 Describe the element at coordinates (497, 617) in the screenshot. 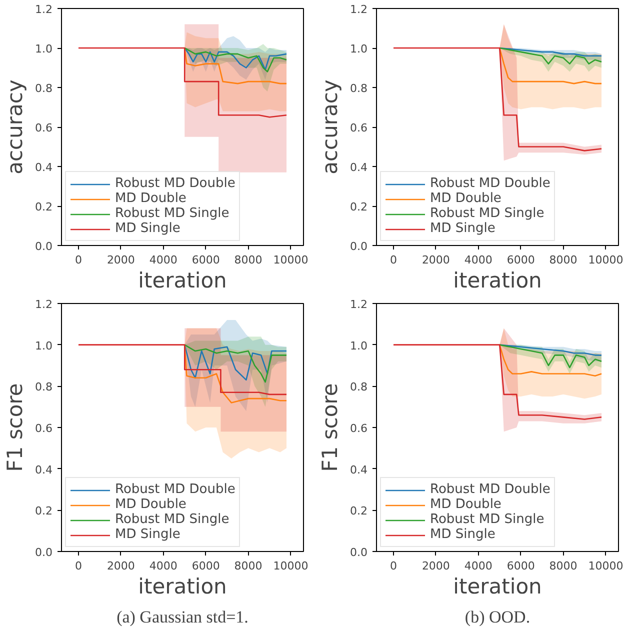

I see `text: (b) OOD.` at that location.